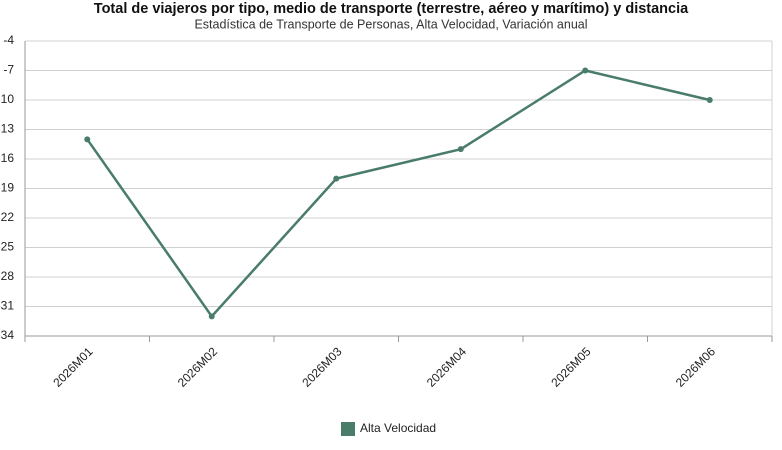 This screenshot has height=450, width=782. I want to click on x-tick-label: 2026M01, so click(73, 367).